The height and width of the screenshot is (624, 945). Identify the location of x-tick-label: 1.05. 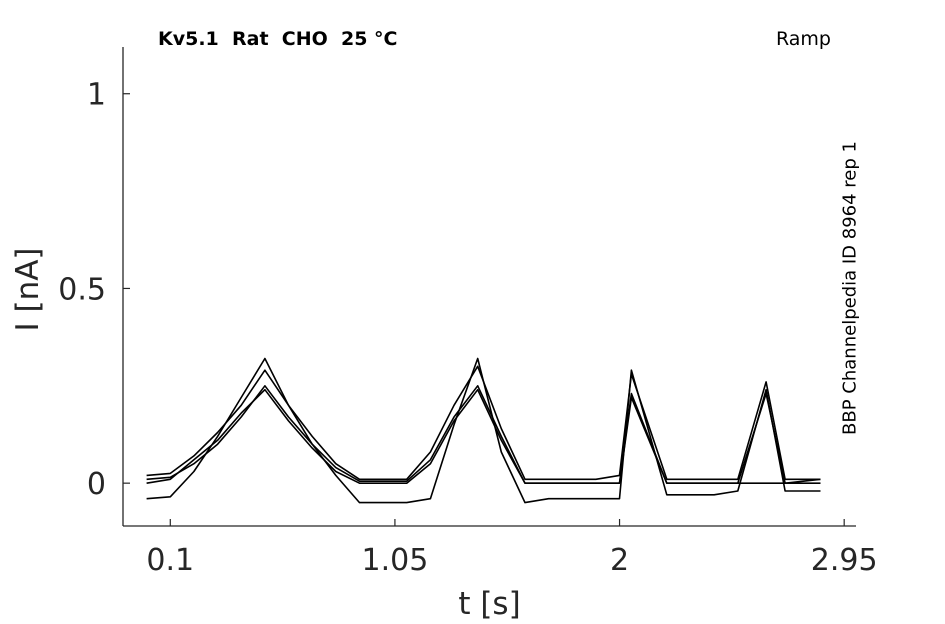
(395, 560).